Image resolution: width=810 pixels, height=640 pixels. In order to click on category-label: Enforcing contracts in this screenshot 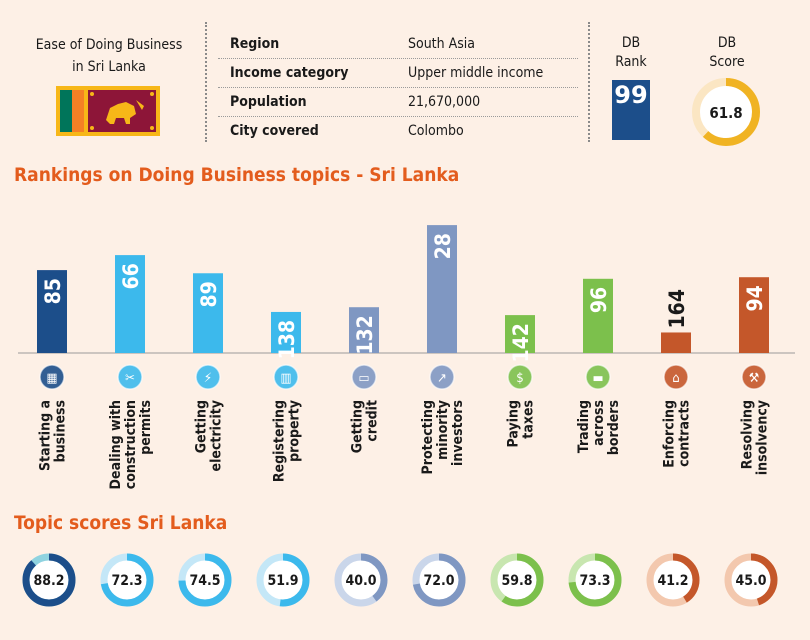, I will do `click(677, 434)`.